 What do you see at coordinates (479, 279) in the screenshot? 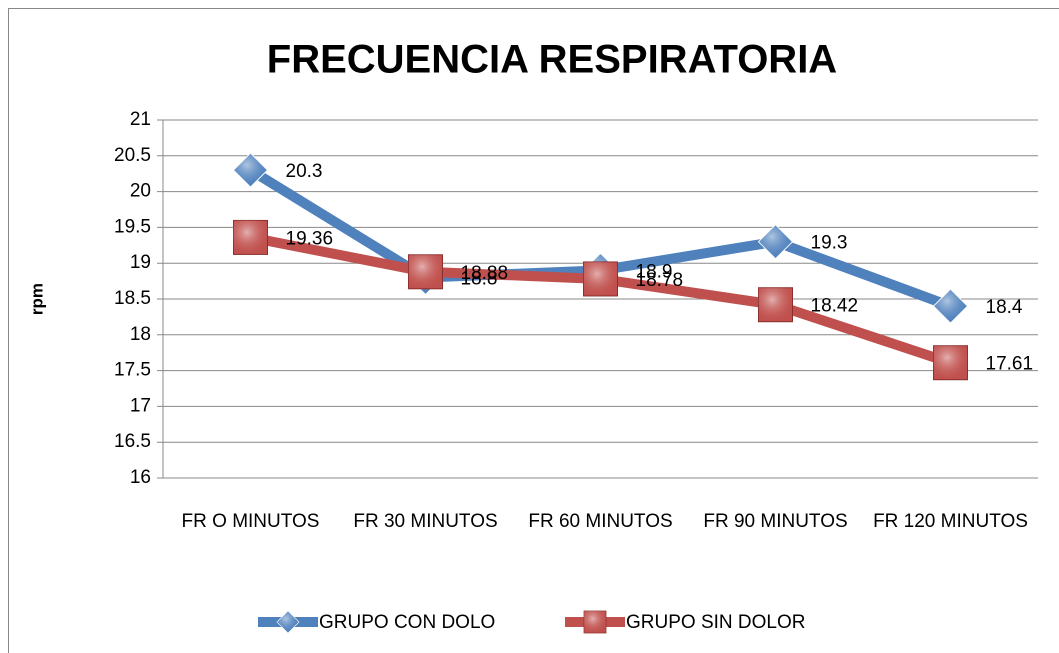
I see `data-label: 18.8` at bounding box center [479, 279].